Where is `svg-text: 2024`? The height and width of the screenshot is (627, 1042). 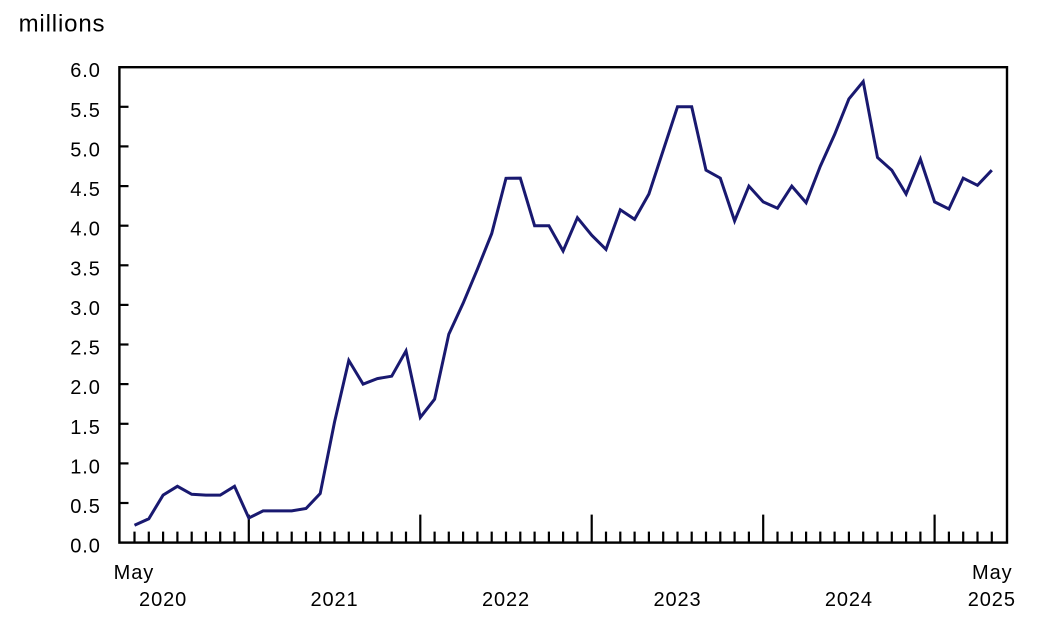
svg-text: 2024 is located at coordinates (849, 600).